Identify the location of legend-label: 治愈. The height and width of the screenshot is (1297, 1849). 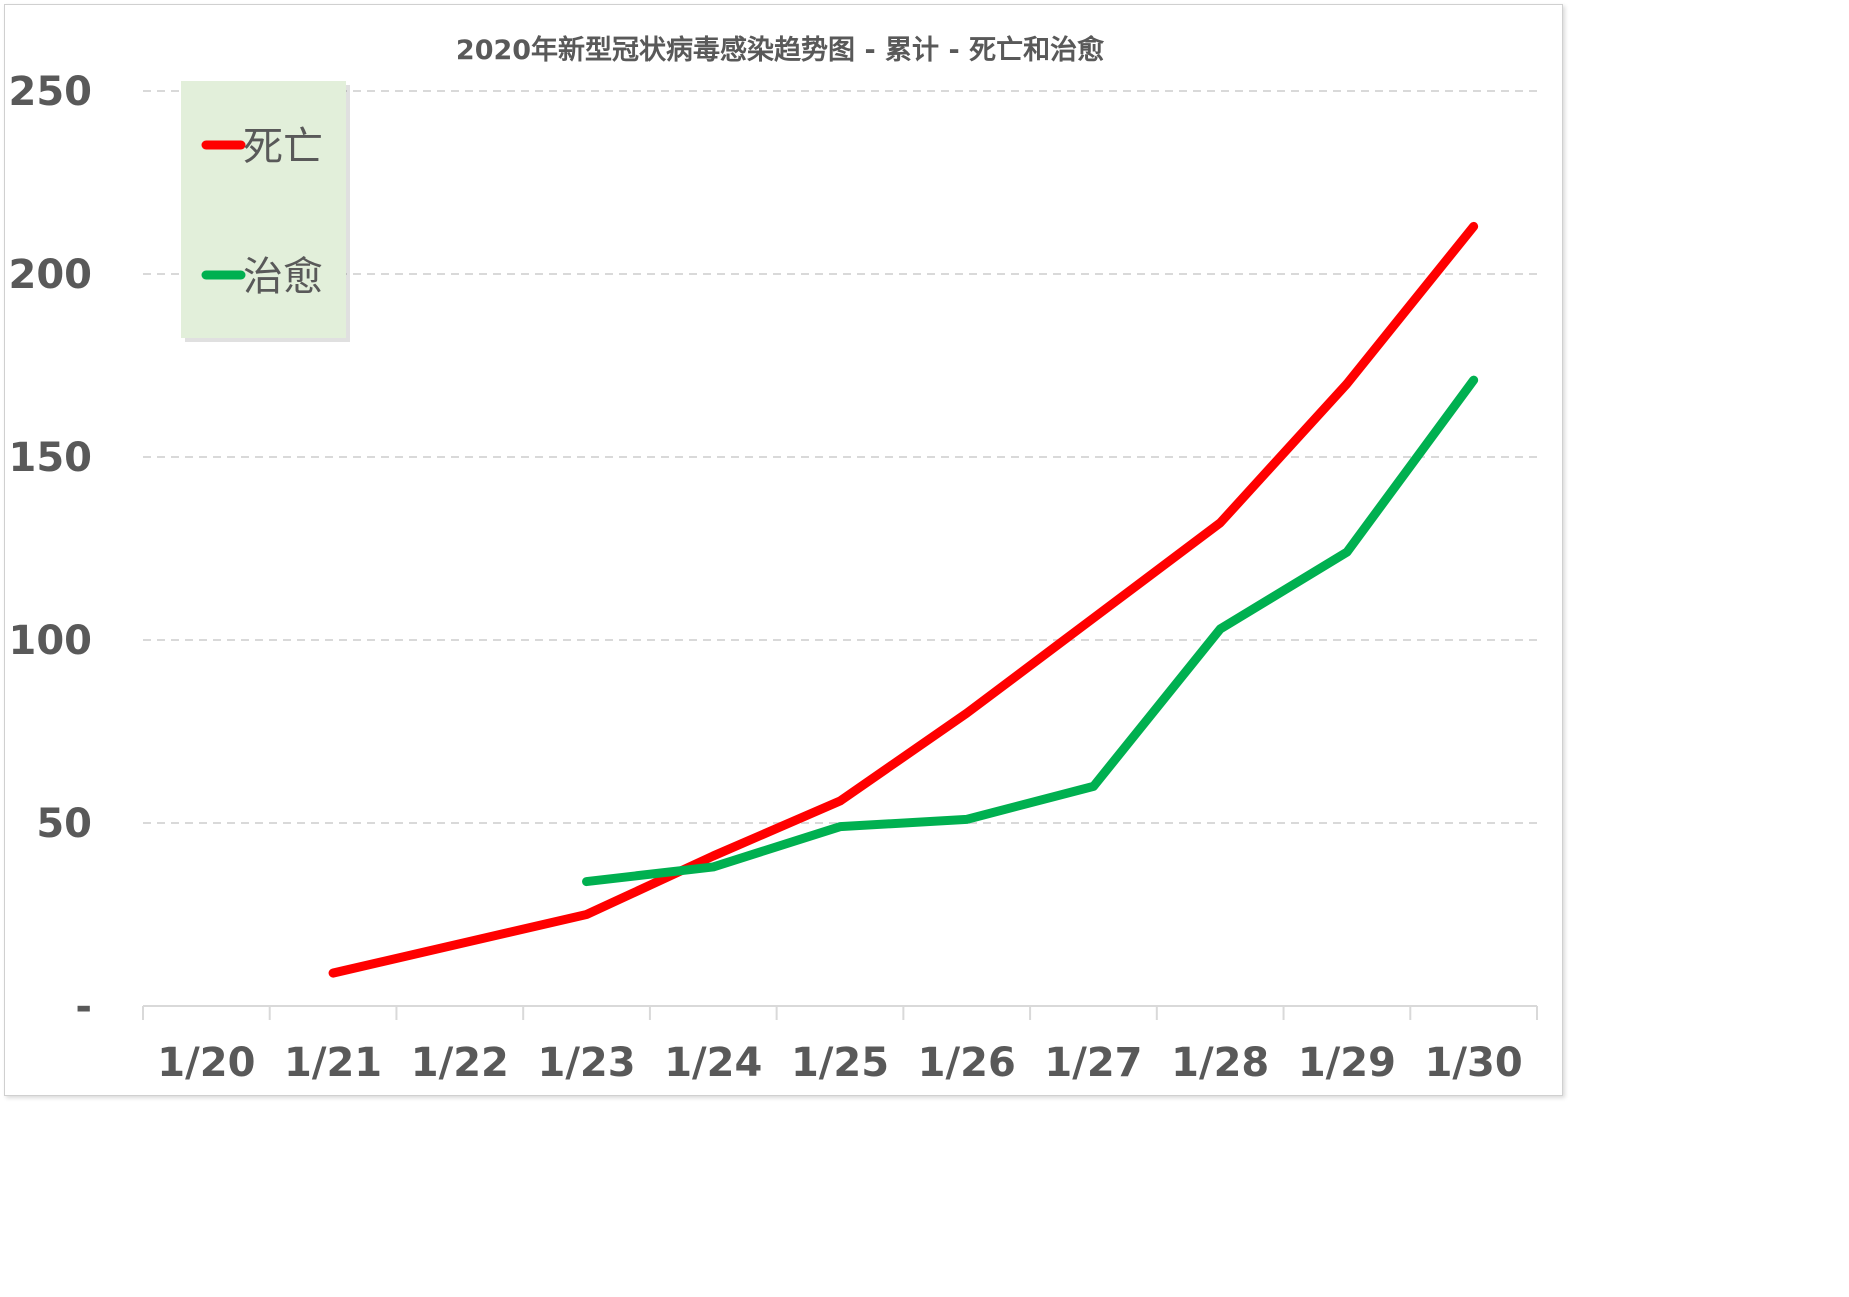
(283, 277).